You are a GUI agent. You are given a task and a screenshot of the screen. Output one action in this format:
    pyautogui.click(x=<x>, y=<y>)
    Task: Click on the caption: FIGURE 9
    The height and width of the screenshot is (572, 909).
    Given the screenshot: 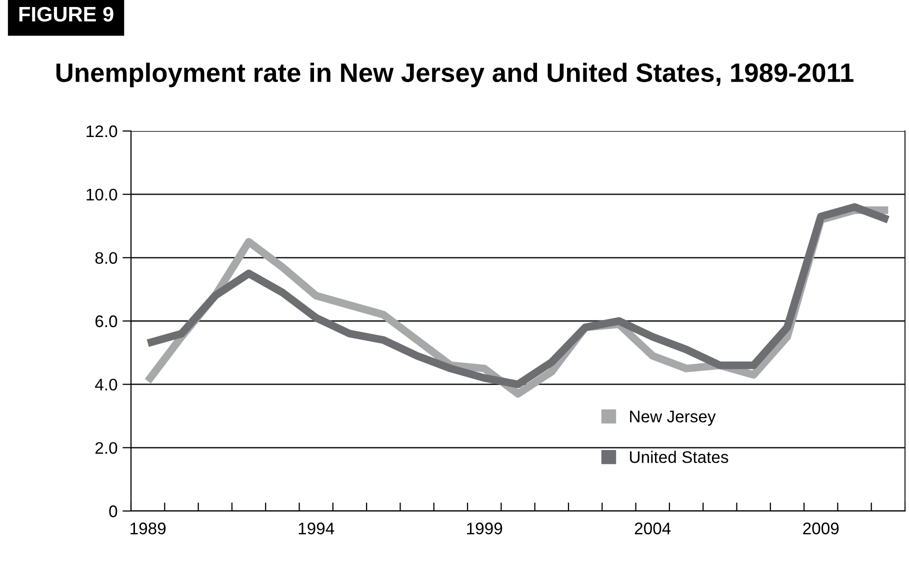 What is the action you would take?
    pyautogui.click(x=66, y=14)
    